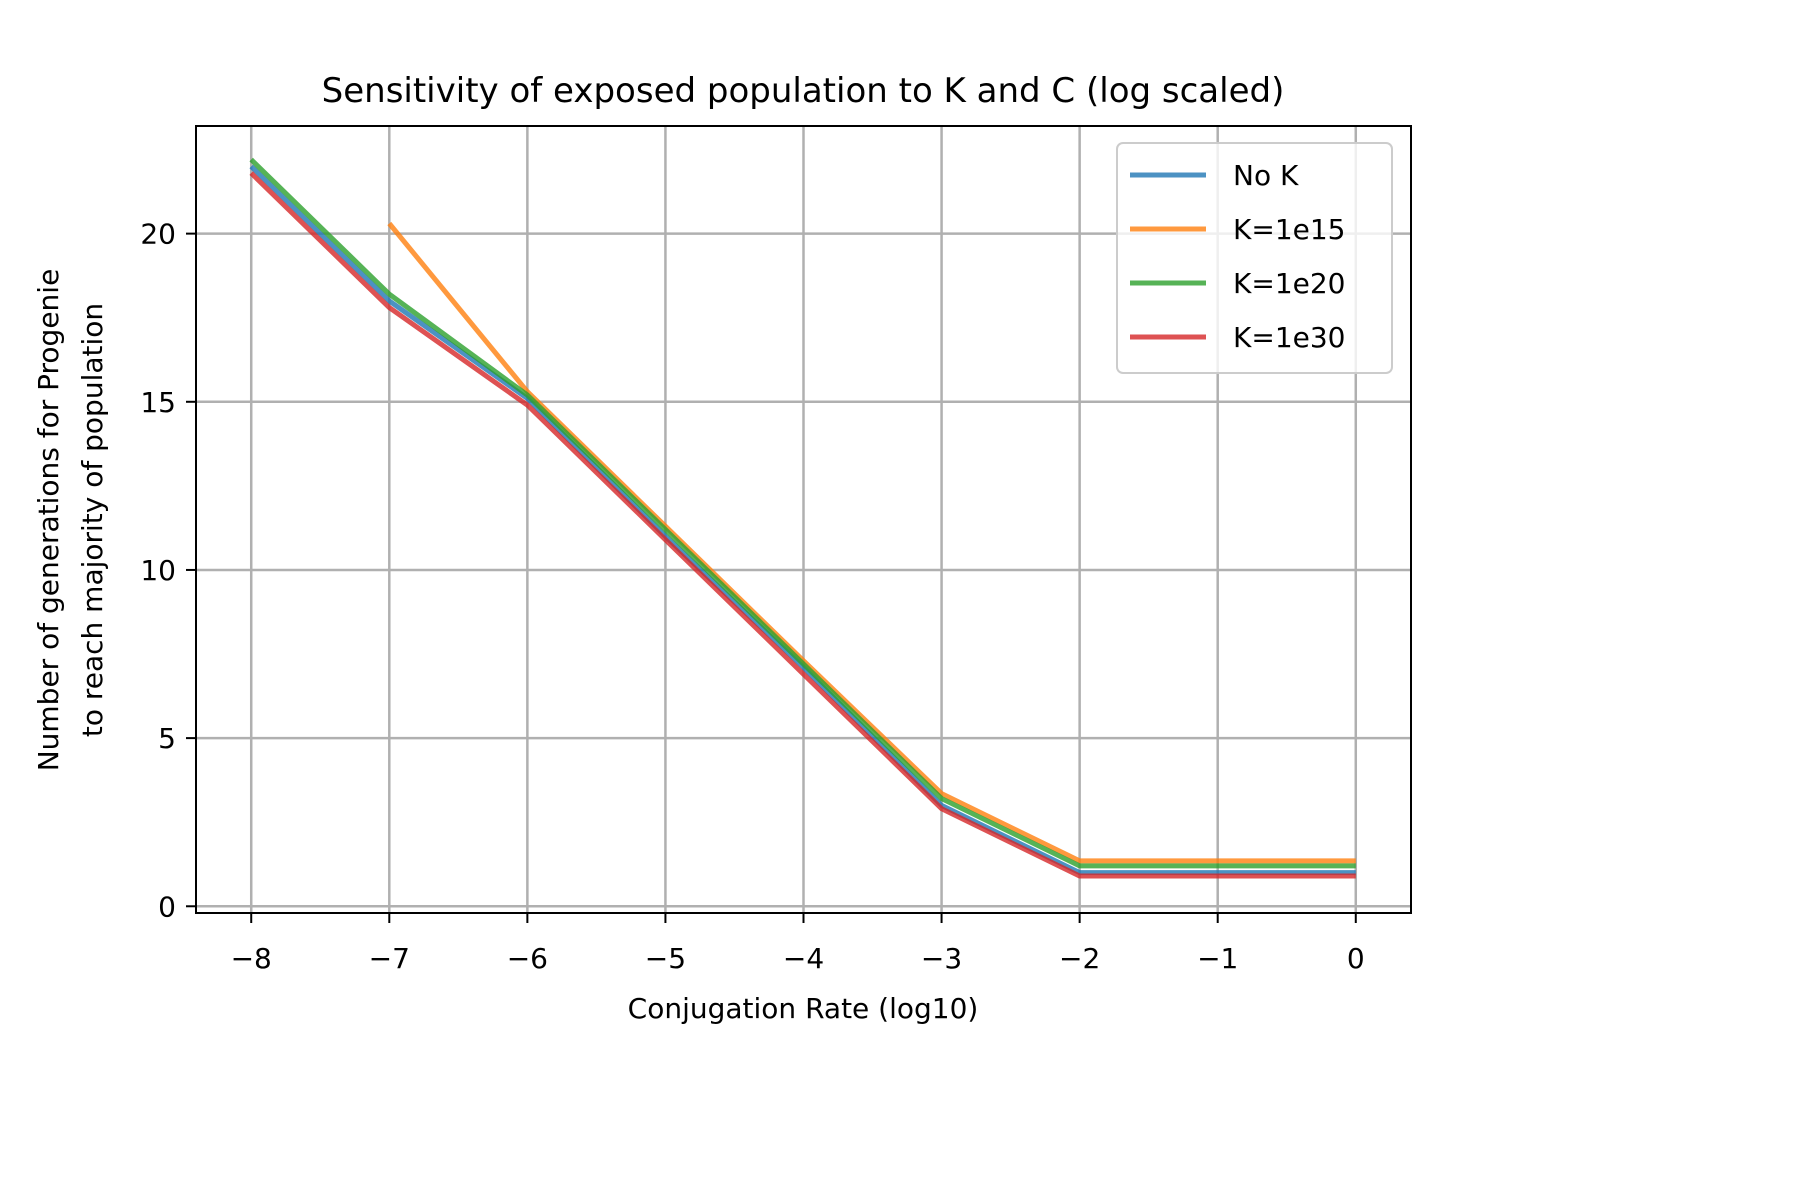 The height and width of the screenshot is (1200, 1800). I want to click on x-tick-label: −5, so click(665, 958).